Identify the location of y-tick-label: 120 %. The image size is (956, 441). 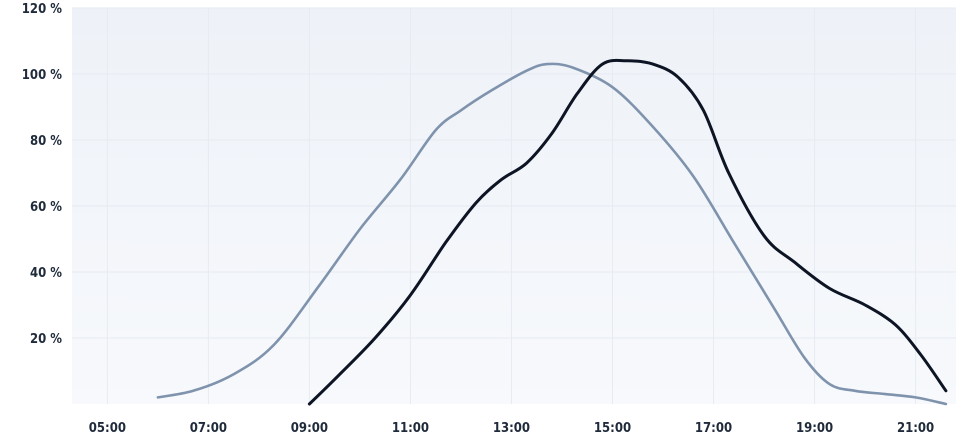
(42, 9).